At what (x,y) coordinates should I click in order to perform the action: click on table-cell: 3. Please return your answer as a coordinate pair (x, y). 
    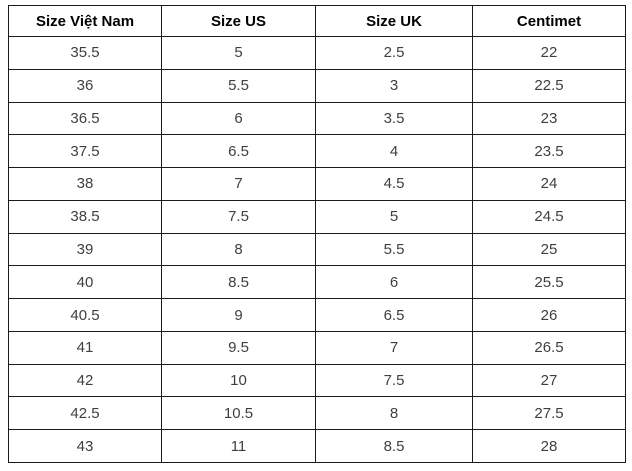
    Looking at the image, I should click on (394, 85).